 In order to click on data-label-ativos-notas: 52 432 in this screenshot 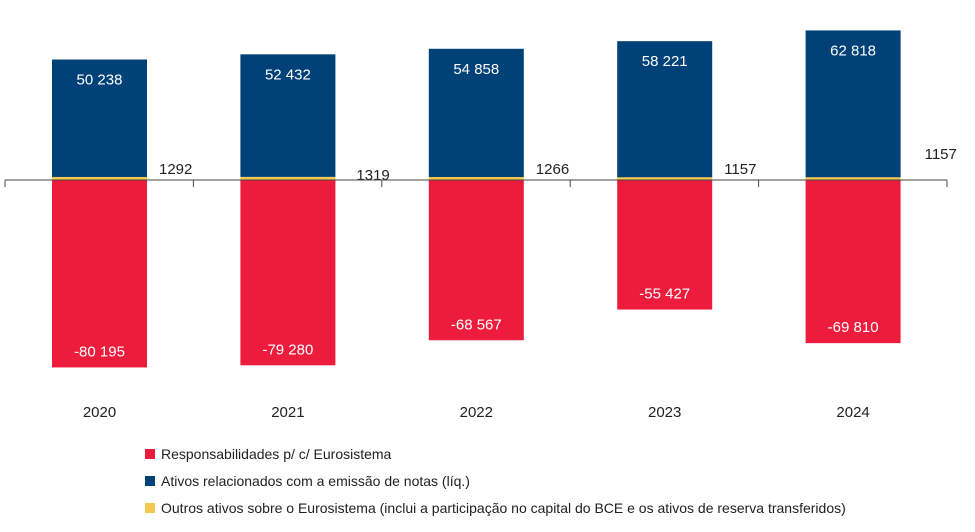, I will do `click(288, 74)`.